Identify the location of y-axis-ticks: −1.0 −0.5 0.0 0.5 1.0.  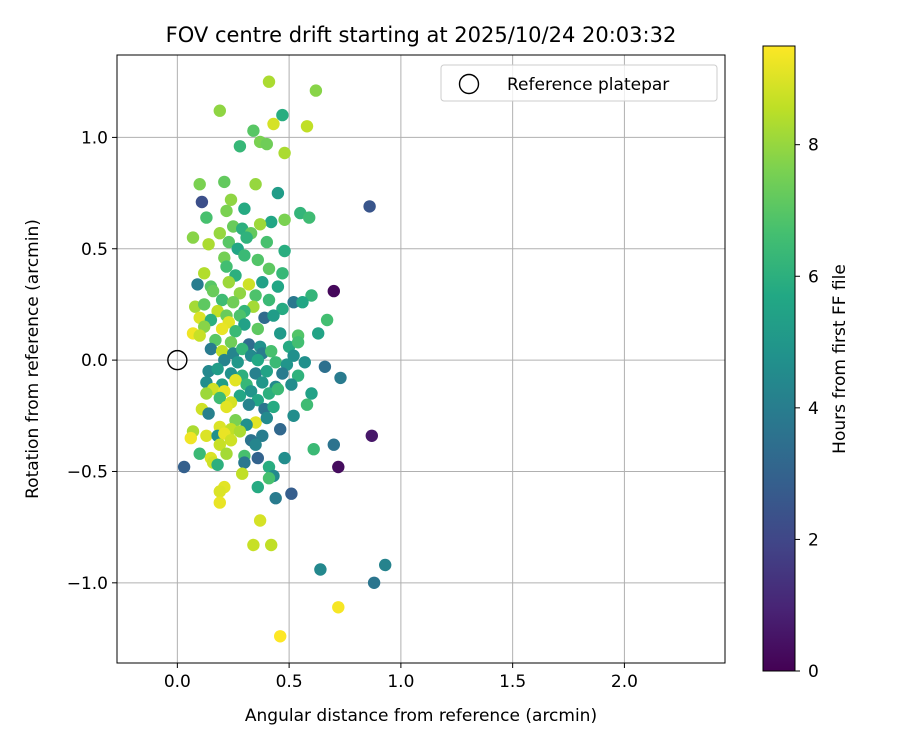
(92, 361).